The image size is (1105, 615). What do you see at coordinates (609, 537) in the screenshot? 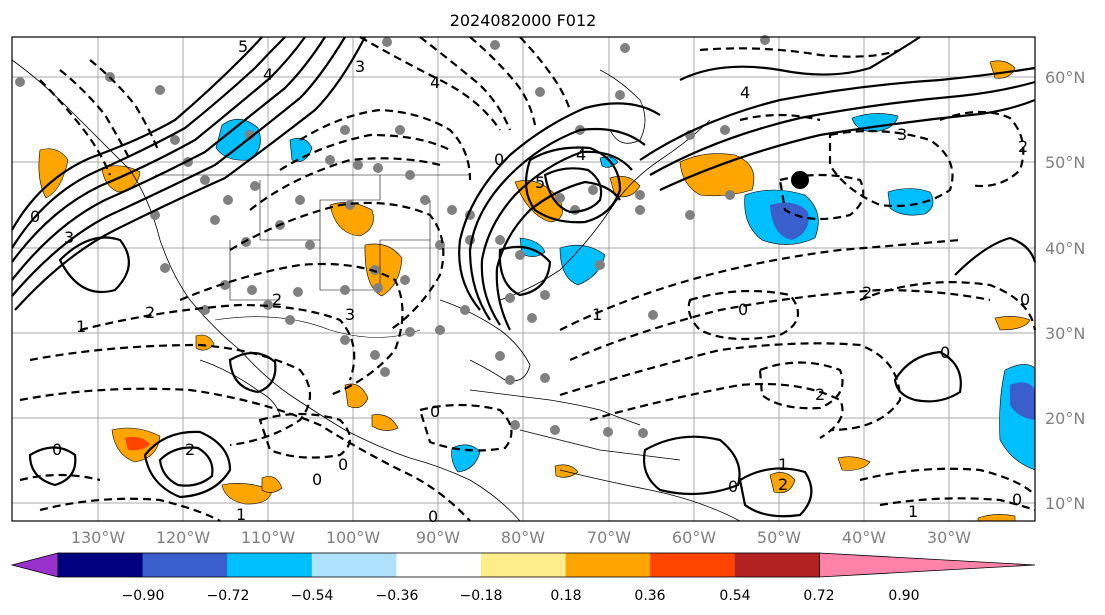
I see `lon-label: 70°W` at bounding box center [609, 537].